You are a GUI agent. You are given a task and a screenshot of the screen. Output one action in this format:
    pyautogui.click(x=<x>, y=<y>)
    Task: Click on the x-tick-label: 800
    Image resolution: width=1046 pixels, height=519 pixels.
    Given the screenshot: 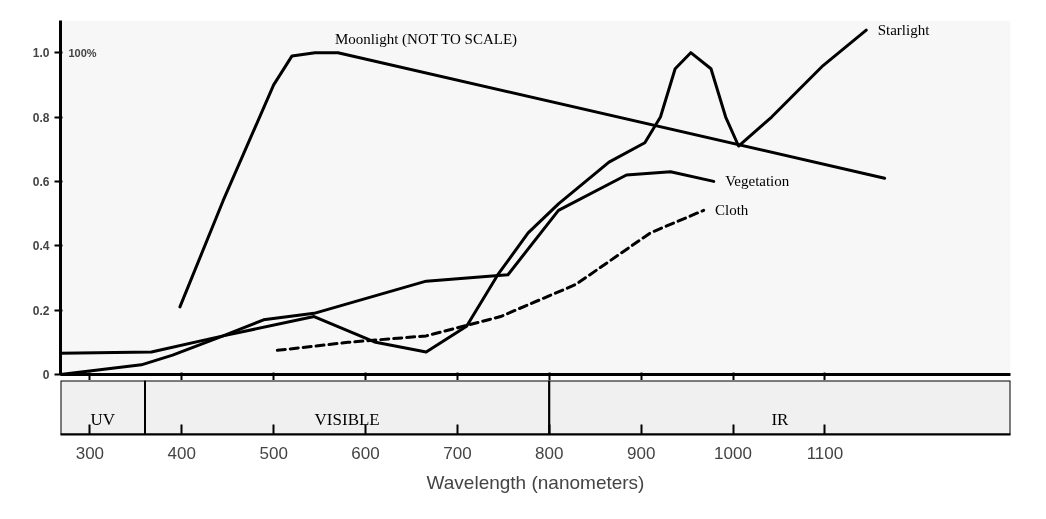 What is the action you would take?
    pyautogui.click(x=549, y=453)
    